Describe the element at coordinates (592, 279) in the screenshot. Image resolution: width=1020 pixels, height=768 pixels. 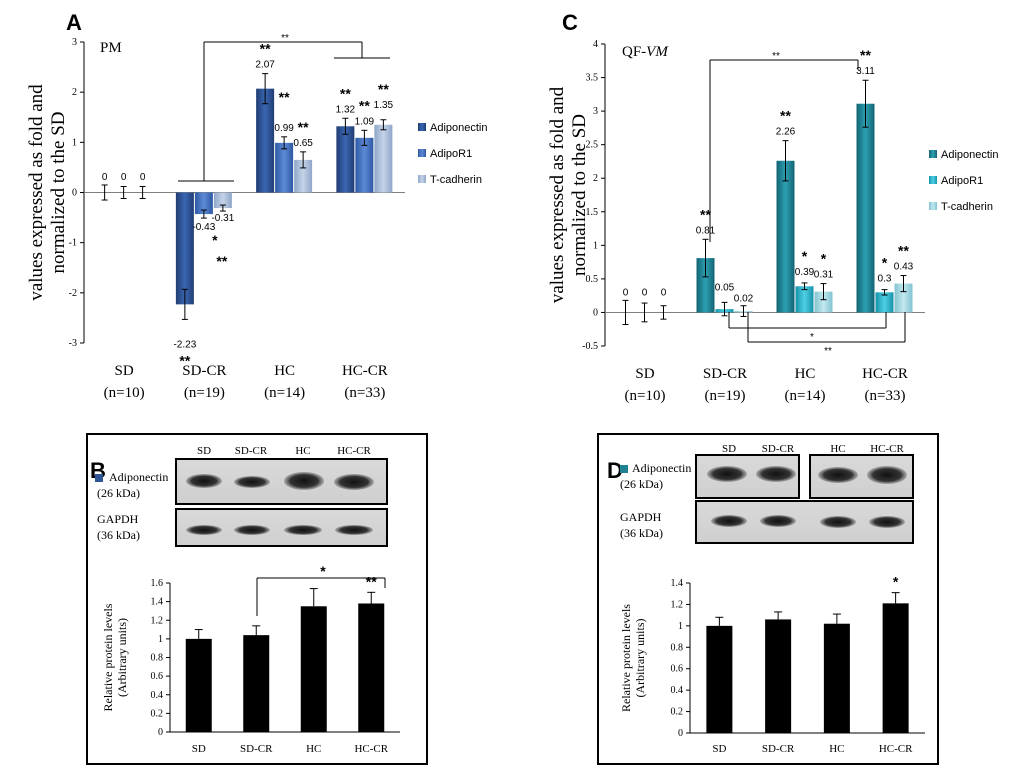
I see `chart-c-y-tick-label: 0.5` at that location.